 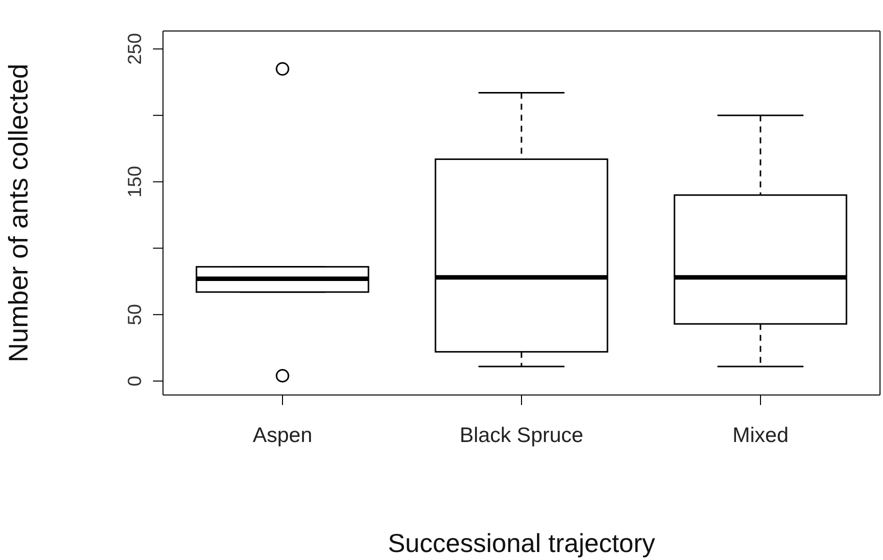 I want to click on y-tick-label: 50, so click(x=135, y=315).